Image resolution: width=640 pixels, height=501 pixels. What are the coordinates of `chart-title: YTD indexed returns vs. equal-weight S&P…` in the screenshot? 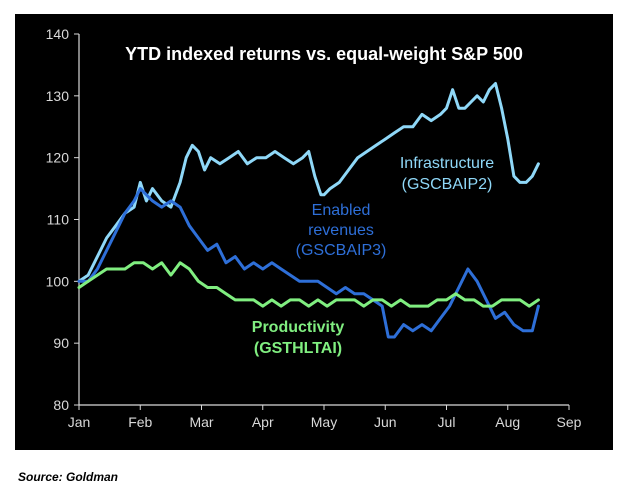 It's located at (324, 54).